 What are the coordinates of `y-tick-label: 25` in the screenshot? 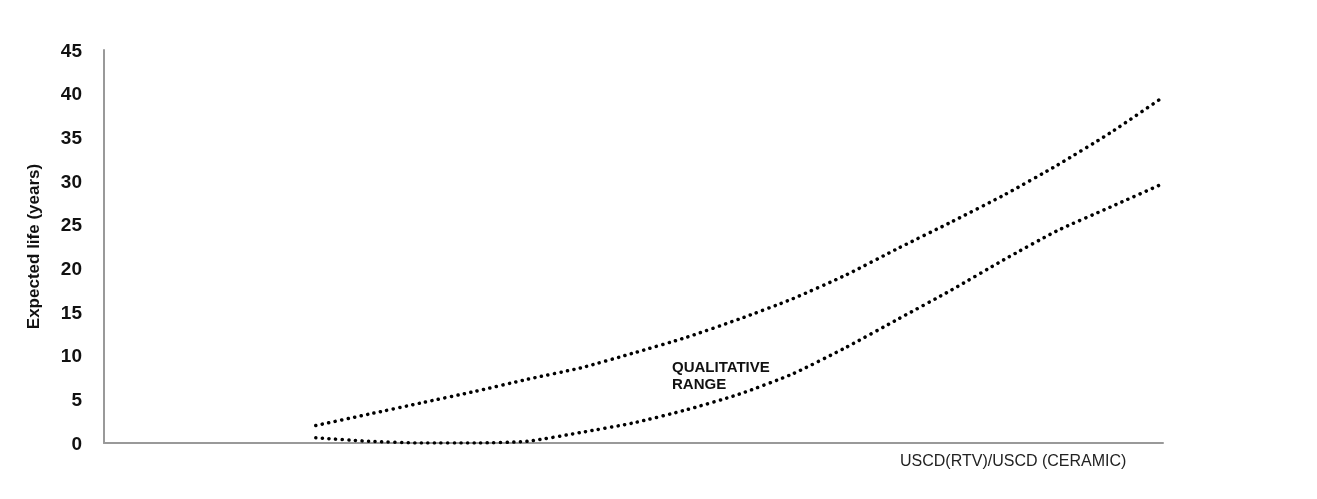 It's located at (71, 225).